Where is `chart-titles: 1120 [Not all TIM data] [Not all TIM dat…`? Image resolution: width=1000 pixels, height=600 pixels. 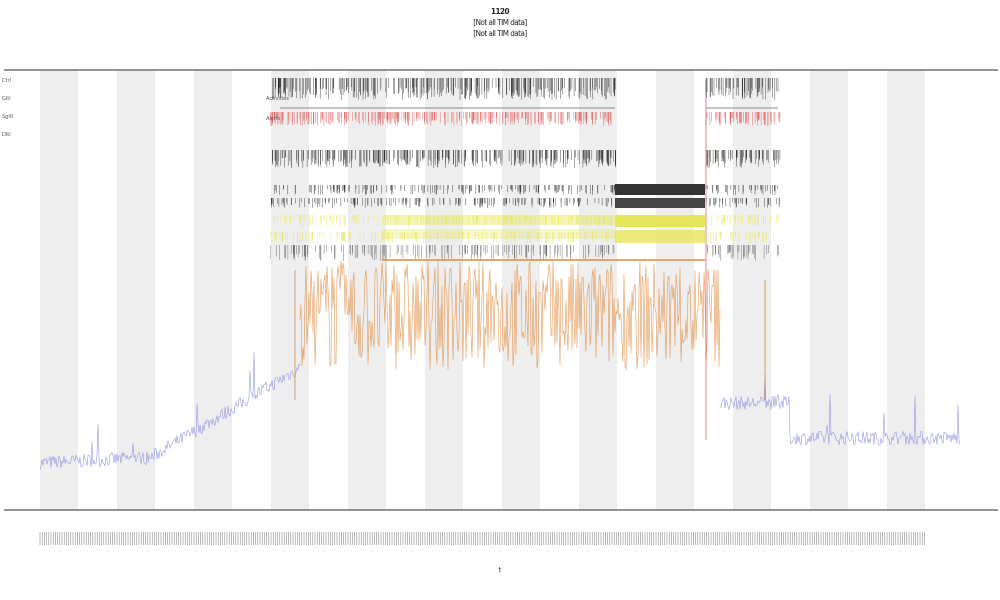
chart-titles: 1120 [Not all TIM data] [Not all TIM dat… is located at coordinates (500, 22).